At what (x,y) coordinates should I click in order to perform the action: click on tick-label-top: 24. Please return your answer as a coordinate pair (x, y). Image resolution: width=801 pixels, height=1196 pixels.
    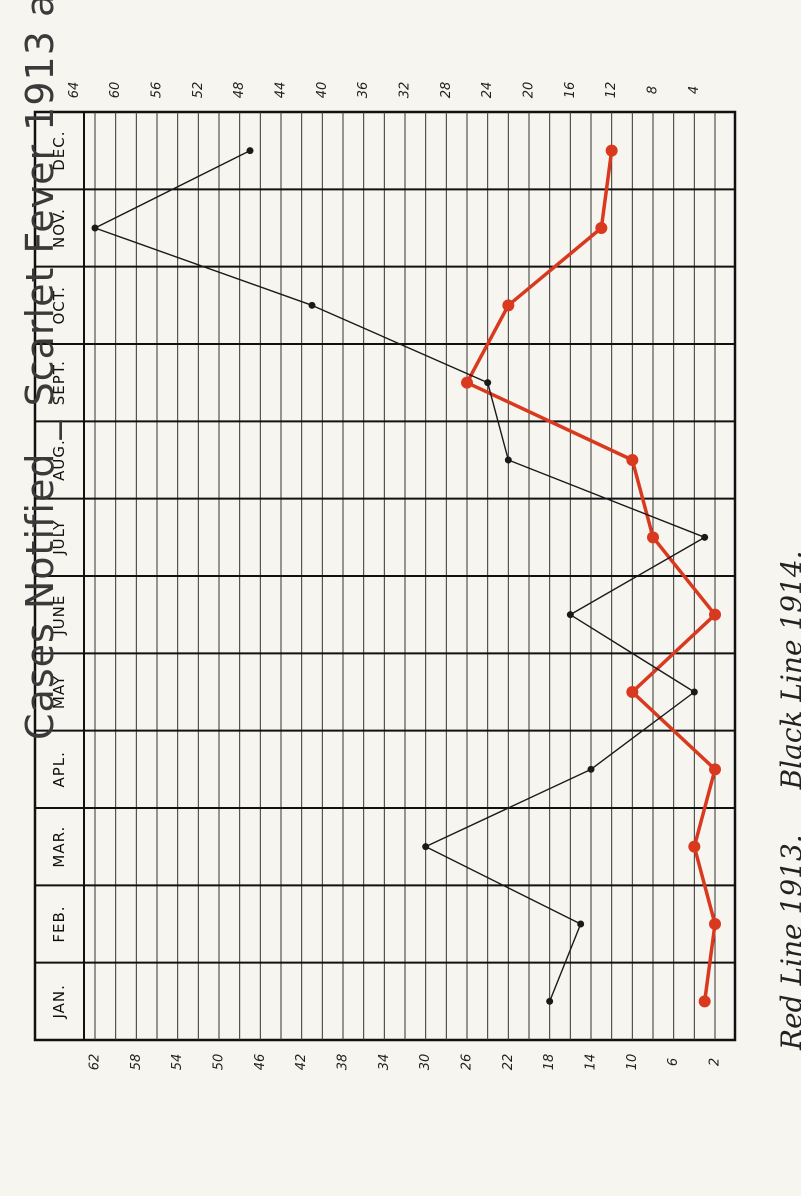
    Looking at the image, I should click on (487, 90).